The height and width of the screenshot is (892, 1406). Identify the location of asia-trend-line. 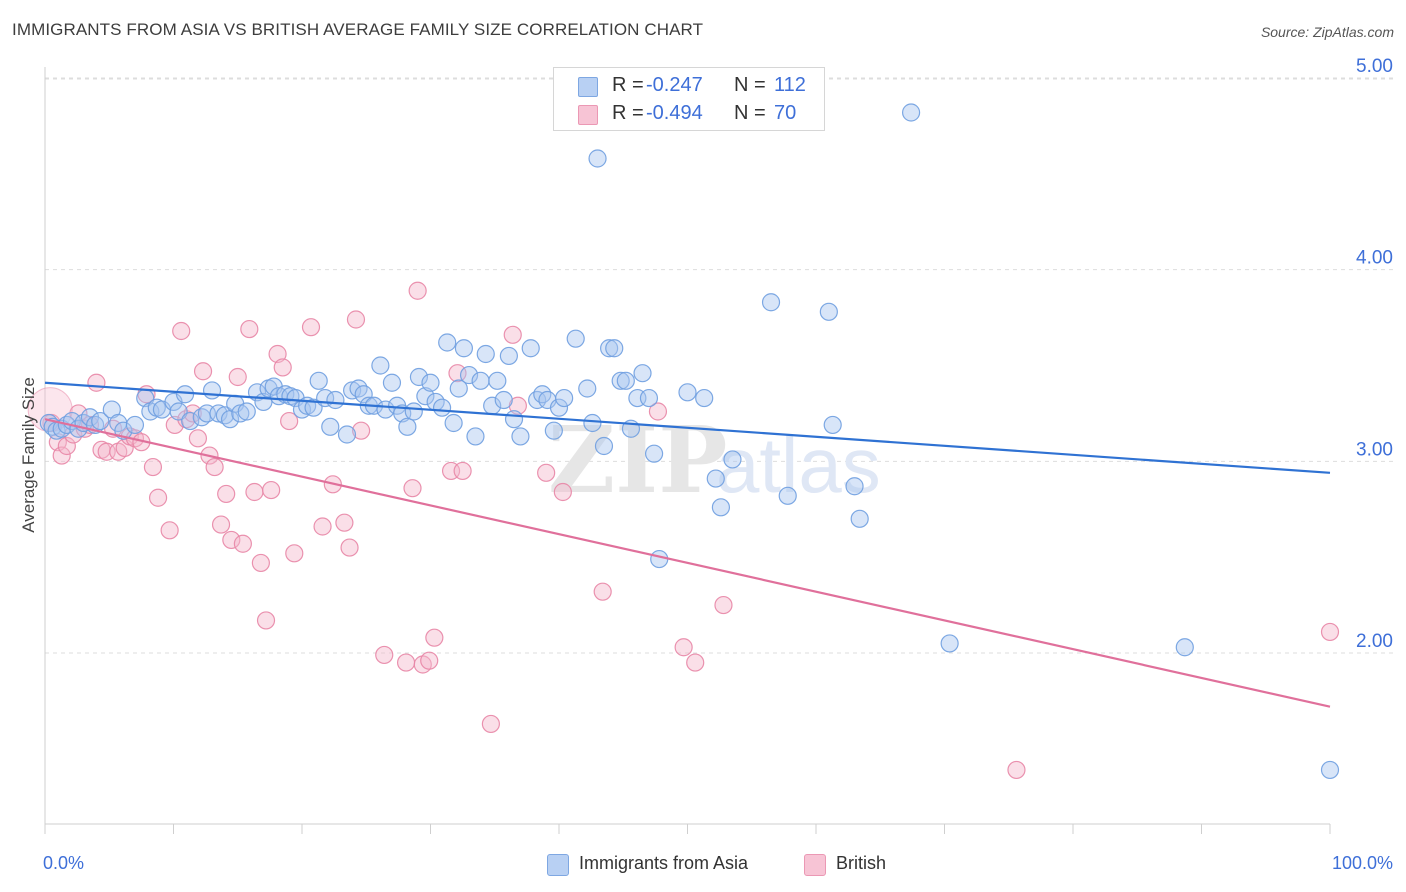
(687, 427).